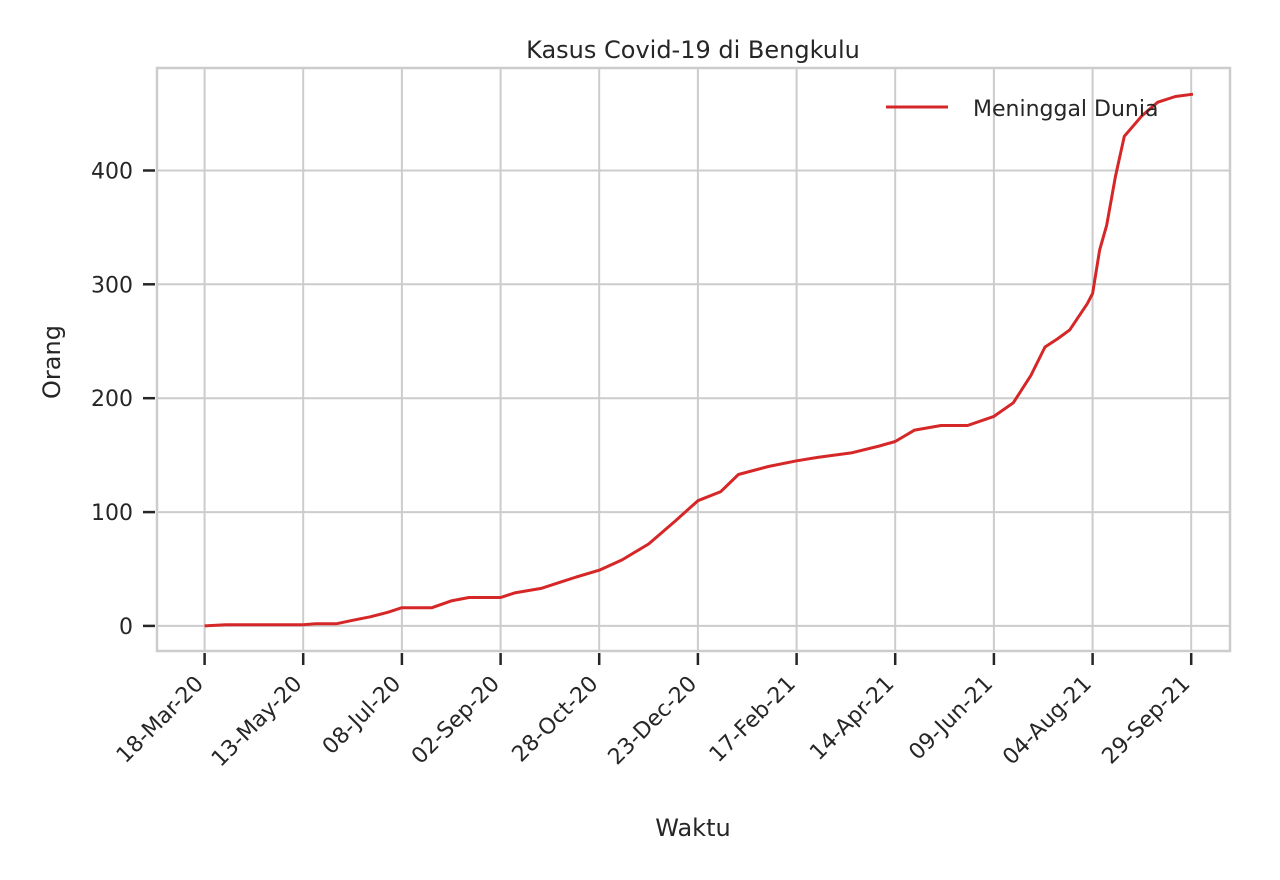 This screenshot has width=1280, height=880. Describe the element at coordinates (1047, 721) in the screenshot. I see `x-tick-label: 04-Aug-21` at that location.